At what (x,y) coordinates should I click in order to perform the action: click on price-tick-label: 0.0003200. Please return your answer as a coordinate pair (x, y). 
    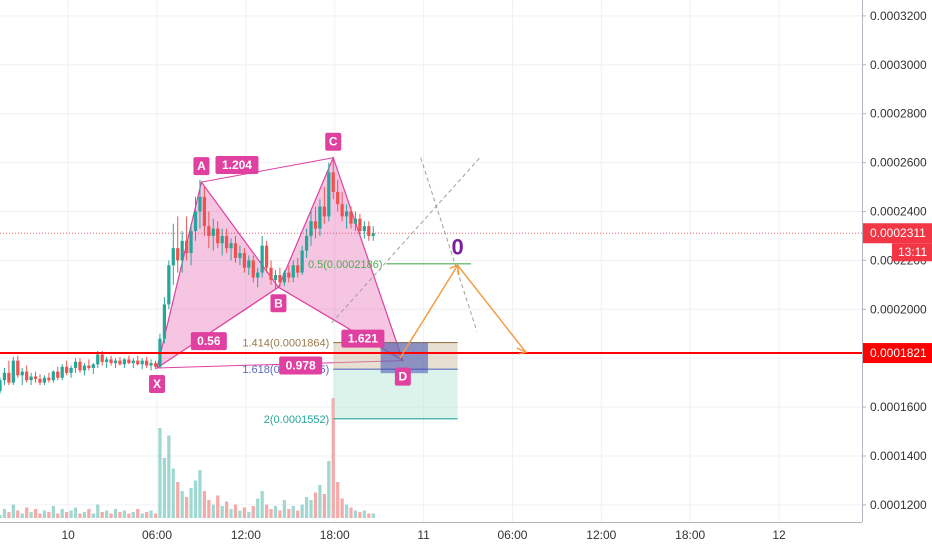
    Looking at the image, I should click on (898, 16).